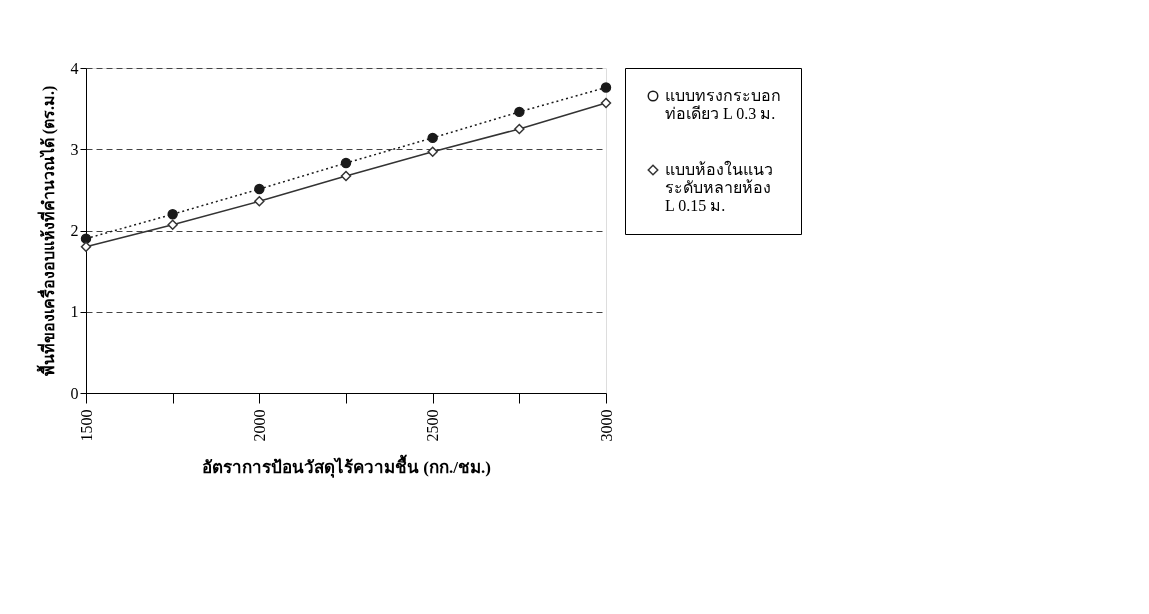  I want to click on y-tick-label: 0, so click(74, 393).